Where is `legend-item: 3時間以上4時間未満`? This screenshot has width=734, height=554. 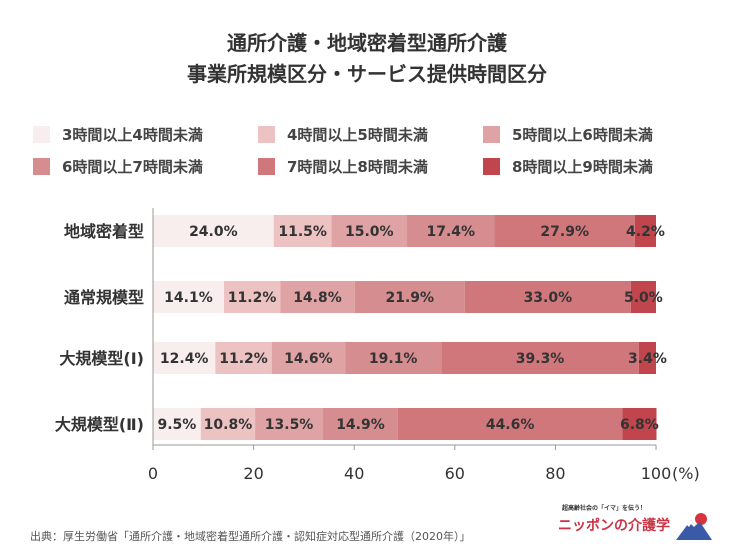 legend-item: 3時間以上4時間未満 is located at coordinates (118, 134).